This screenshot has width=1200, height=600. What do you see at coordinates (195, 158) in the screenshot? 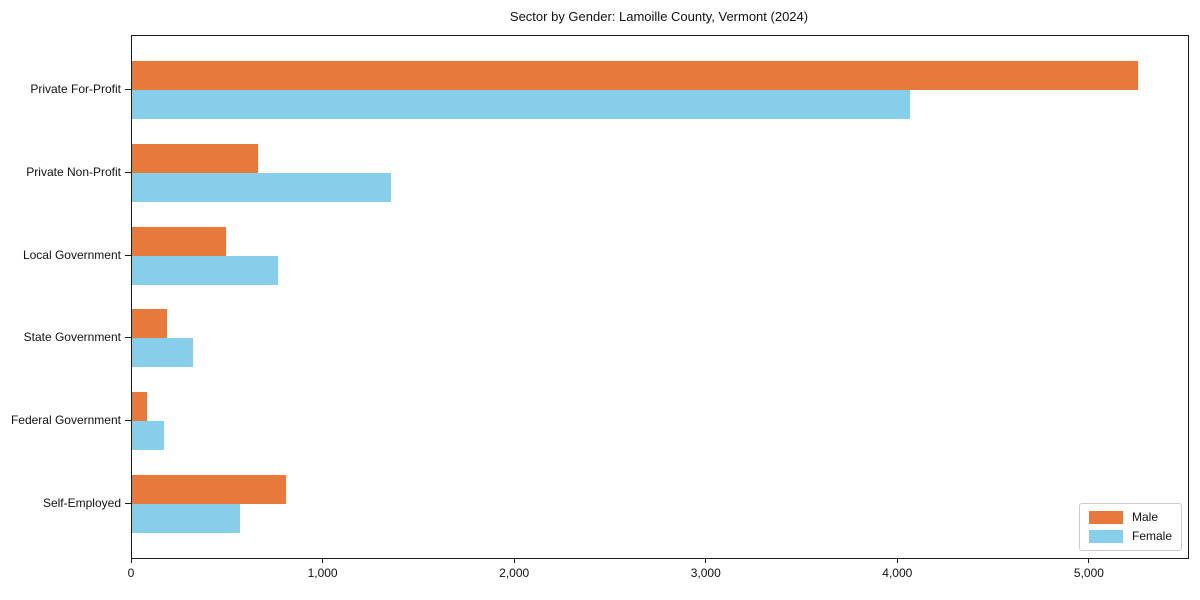
I see `bar-male-private-non-profit` at bounding box center [195, 158].